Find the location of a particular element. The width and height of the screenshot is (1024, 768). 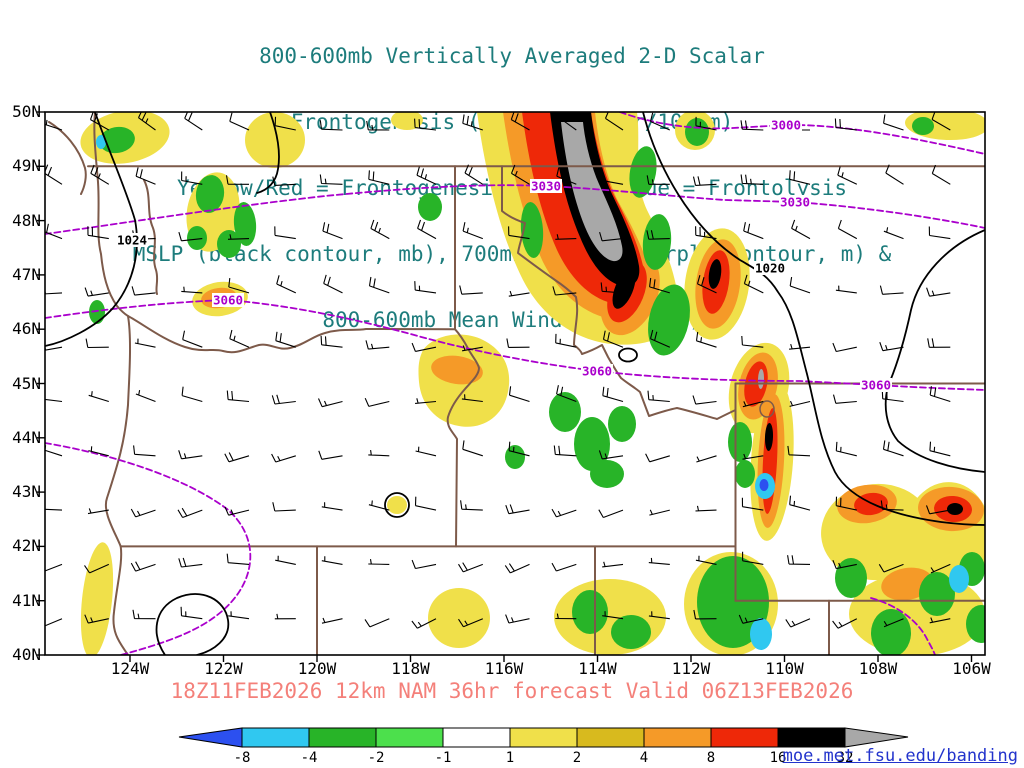

lat-tick-label: 40N is located at coordinates (26, 654).